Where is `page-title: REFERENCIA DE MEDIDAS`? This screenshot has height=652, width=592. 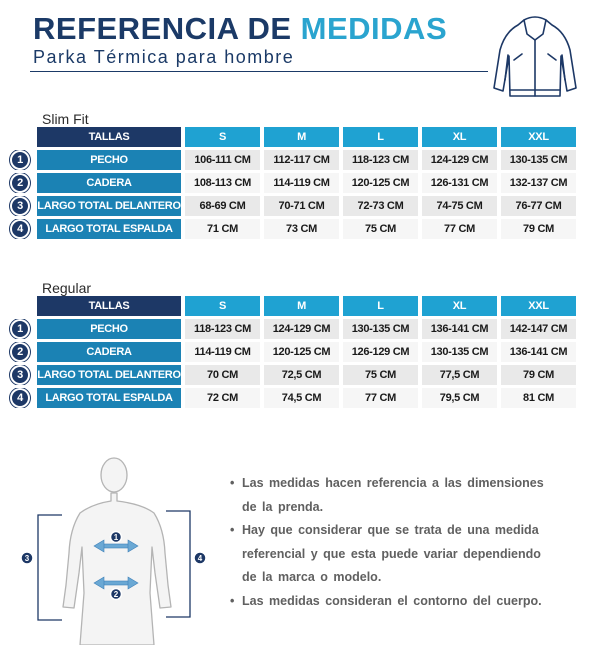
page-title: REFERENCIA DE MEDIDAS is located at coordinates (240, 29).